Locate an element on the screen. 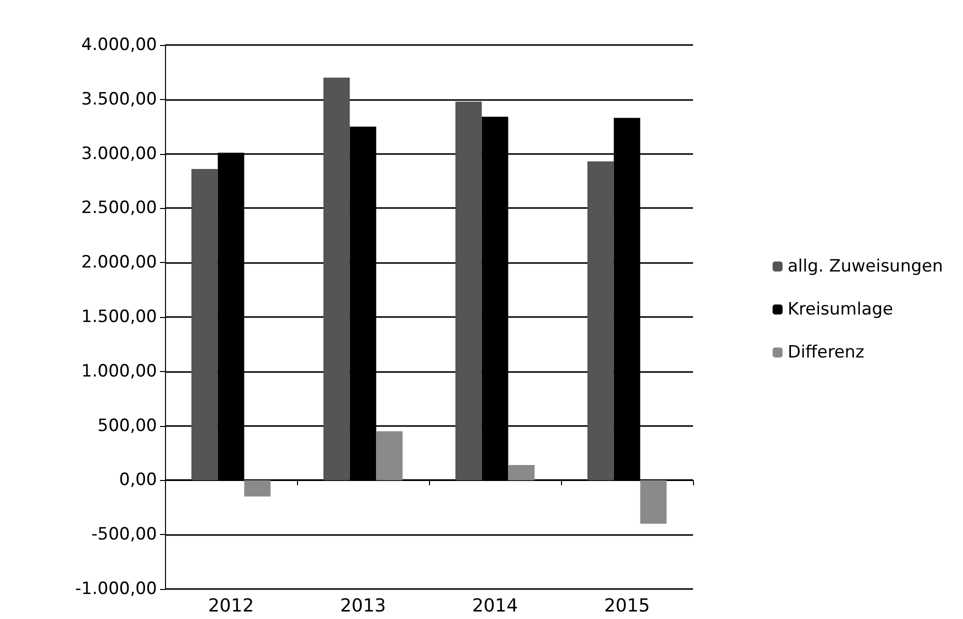 The width and height of the screenshot is (963, 619). x-tick-label: 2015 is located at coordinates (627, 606).